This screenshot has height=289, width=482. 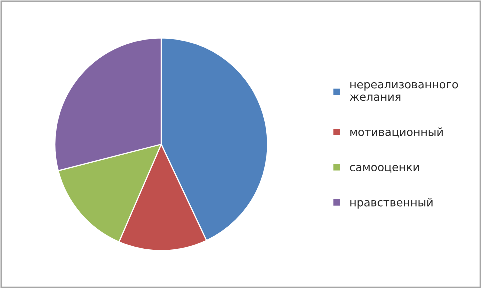 What do you see at coordinates (396, 133) in the screenshot?
I see `legend-label: мотивационный` at bounding box center [396, 133].